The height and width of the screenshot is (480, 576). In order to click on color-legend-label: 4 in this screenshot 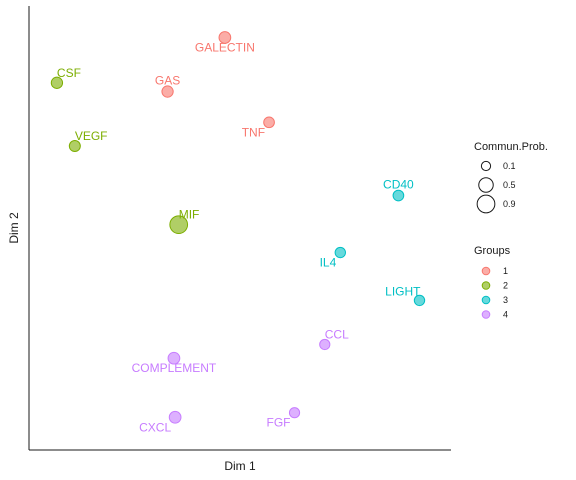, I will do `click(505, 315)`.